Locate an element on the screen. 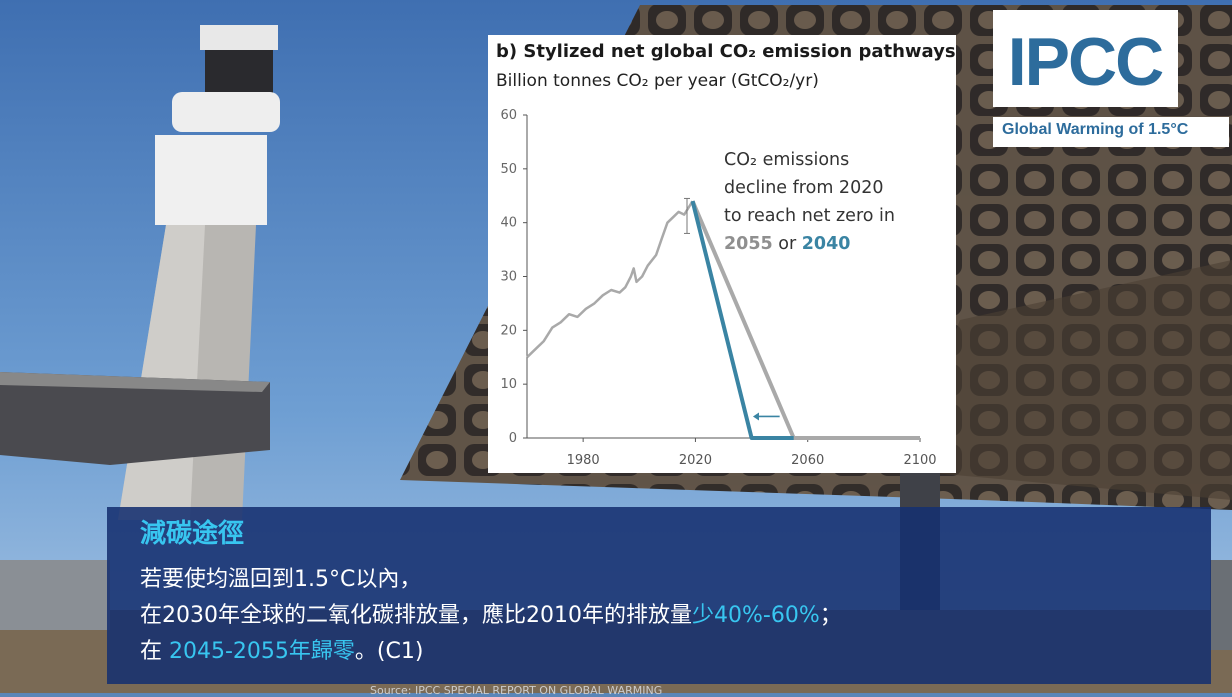 Image resolution: width=1232 pixels, height=697 pixels. y-tick-label: 60 is located at coordinates (508, 115).